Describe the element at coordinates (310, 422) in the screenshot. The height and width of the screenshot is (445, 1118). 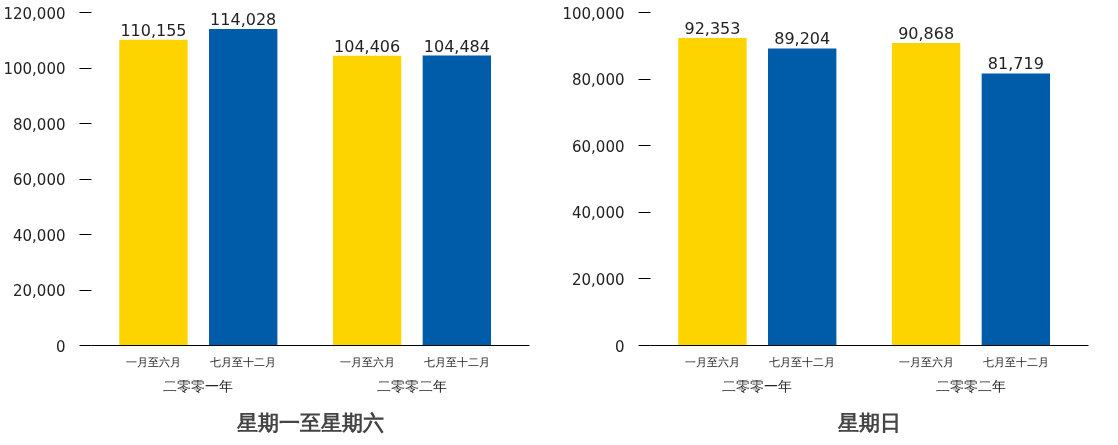
I see `text: 星期一至星期六` at that location.